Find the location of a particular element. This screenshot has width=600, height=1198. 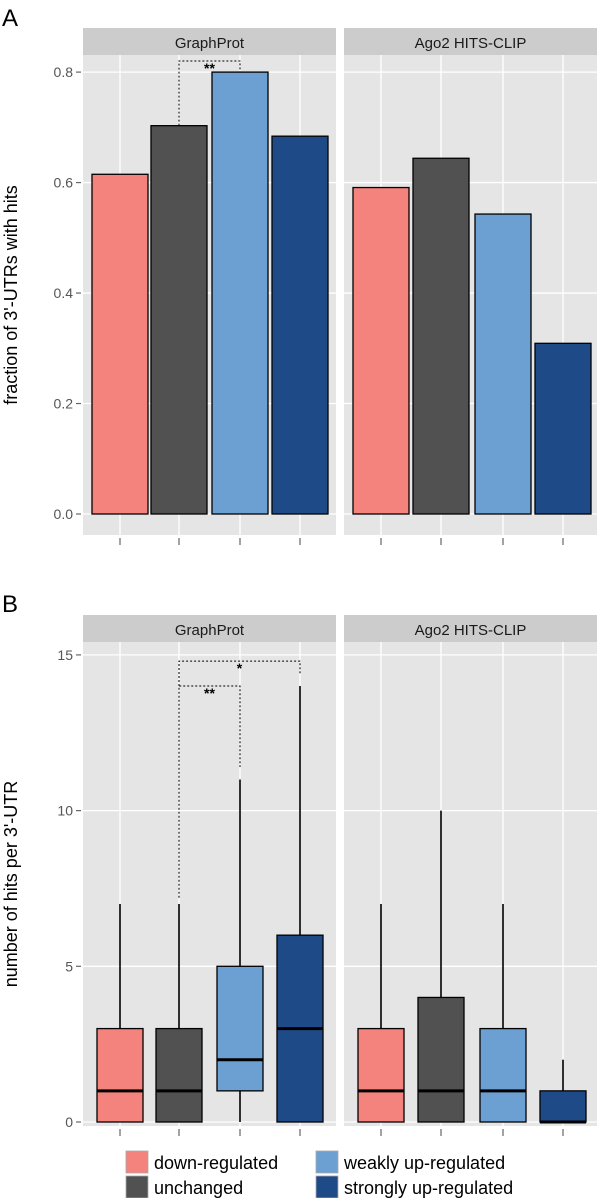

y-tick-label: 15 is located at coordinates (65, 655).